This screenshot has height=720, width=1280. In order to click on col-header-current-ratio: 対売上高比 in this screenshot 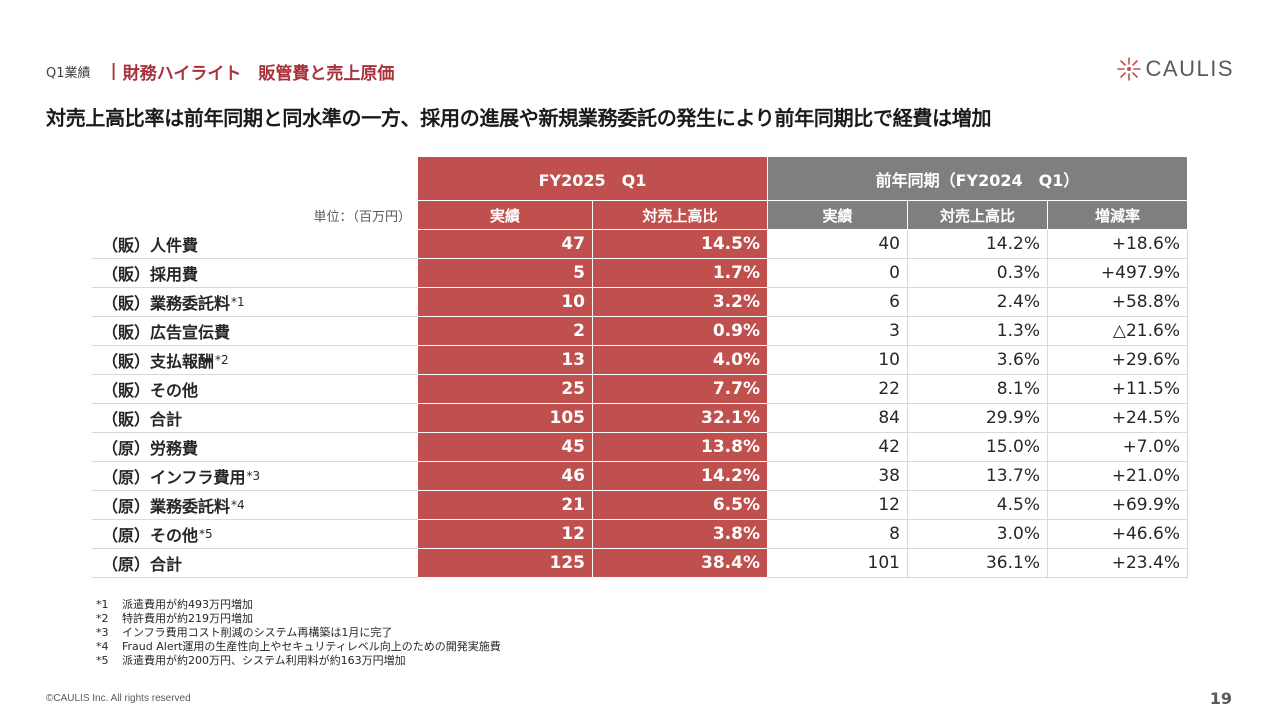, I will do `click(680, 215)`.